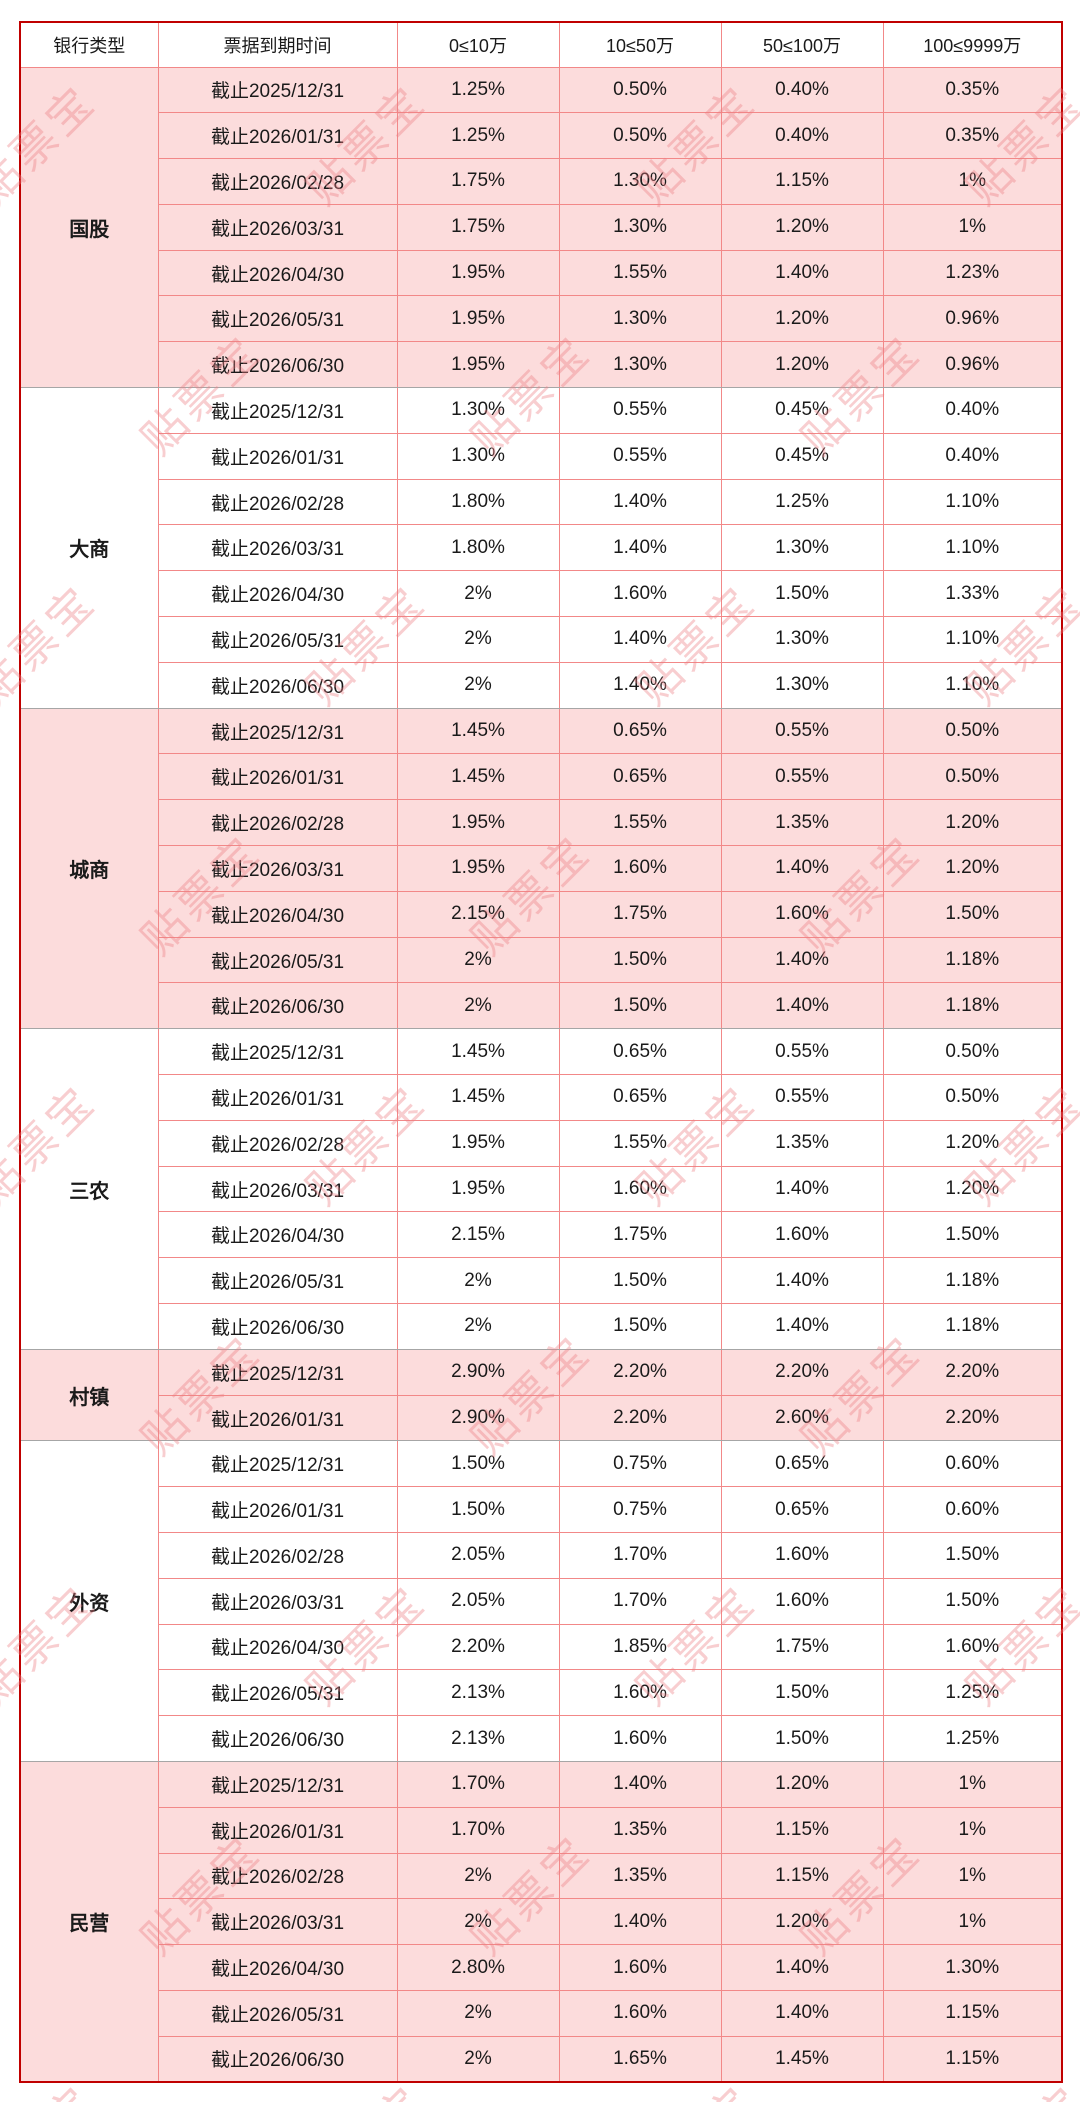  Describe the element at coordinates (541, 44) in the screenshot. I see `table-header: 银行类型 票据到期时间 0≤10万 10≤50万 50≤100万 100≤9999万` at that location.